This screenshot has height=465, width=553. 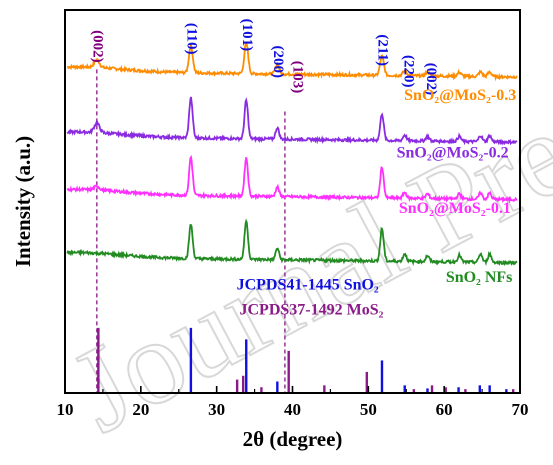 What do you see at coordinates (65, 409) in the screenshot?
I see `x-tick-label-0: 10` at bounding box center [65, 409].